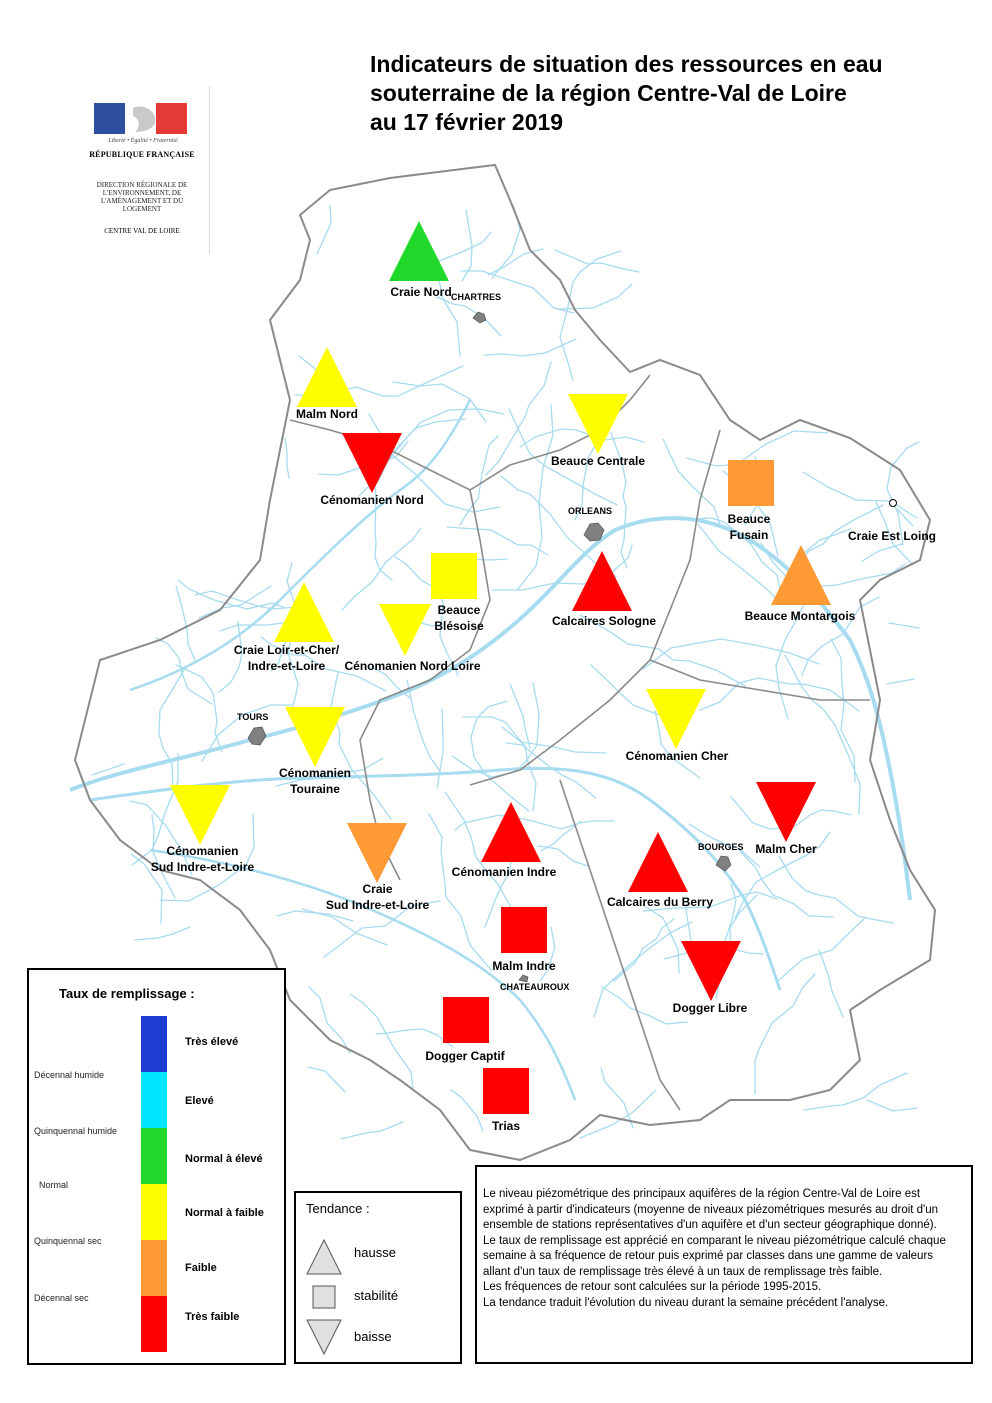 The height and width of the screenshot is (1403, 992). What do you see at coordinates (677, 756) in the screenshot?
I see `label-cenomanien-cher: Cénomanien Cher` at bounding box center [677, 756].